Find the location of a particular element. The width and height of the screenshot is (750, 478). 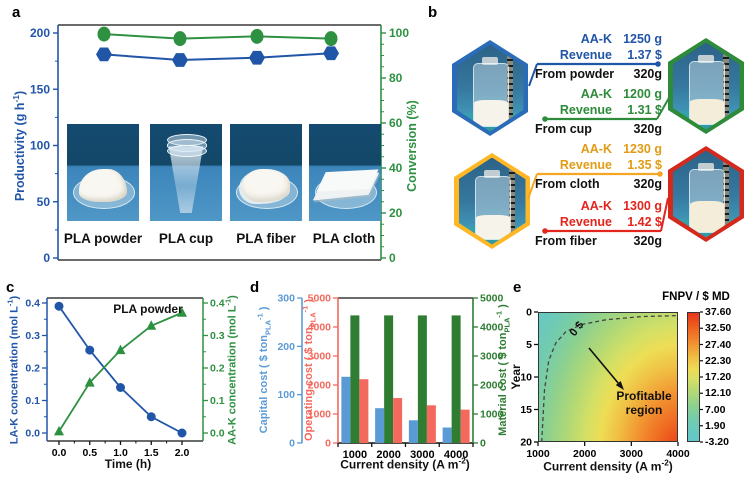

c-x-axis-label: Time (h) is located at coordinates (128, 464).